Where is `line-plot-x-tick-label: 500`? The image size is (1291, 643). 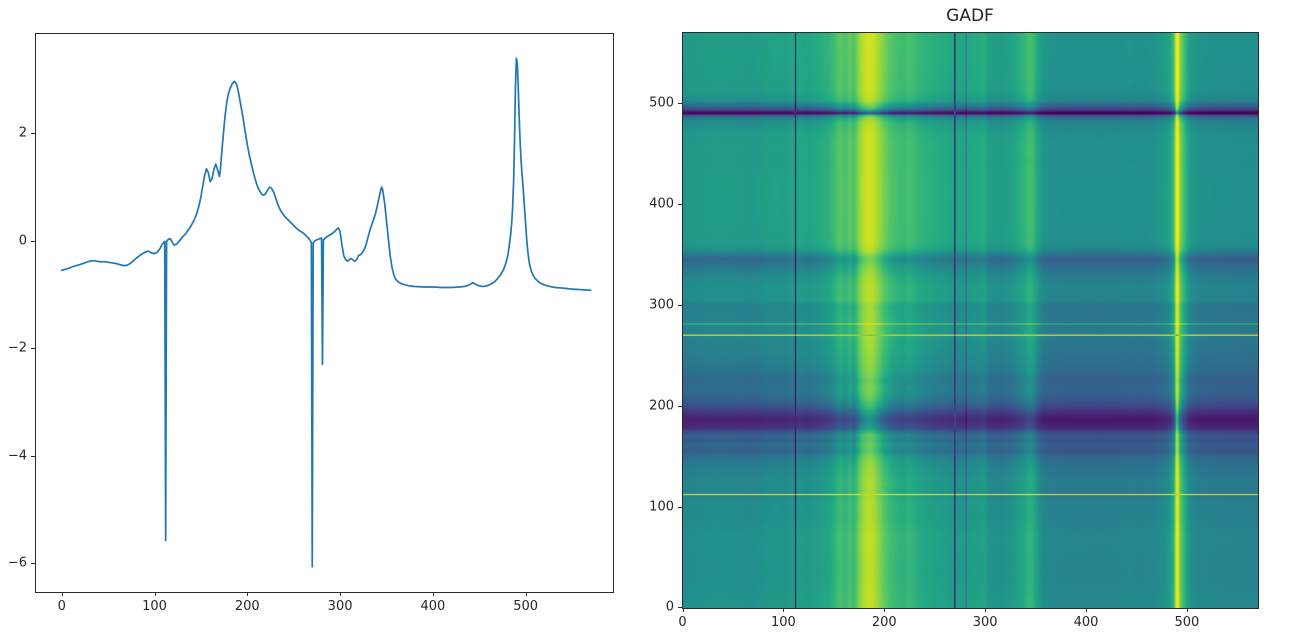 line-plot-x-tick-label: 500 is located at coordinates (526, 606).